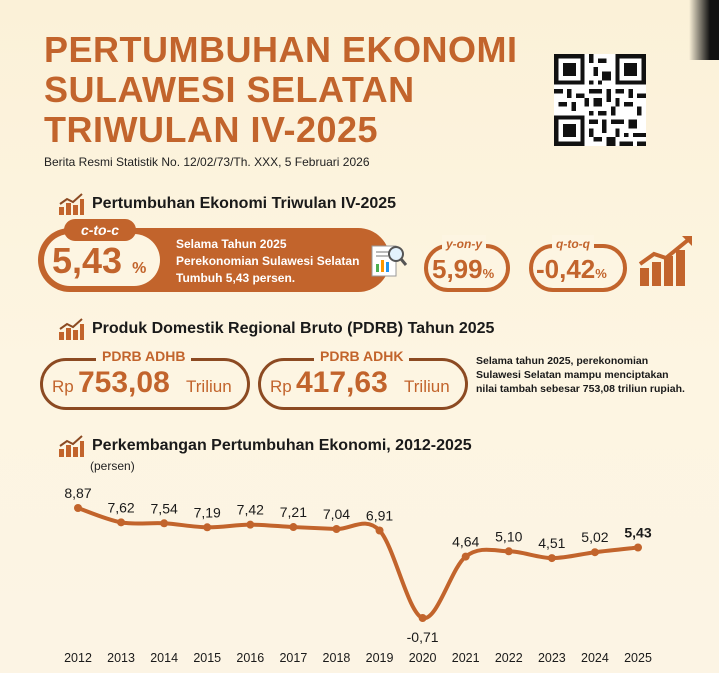  I want to click on qtoq-value: -0,42%, so click(571, 269).